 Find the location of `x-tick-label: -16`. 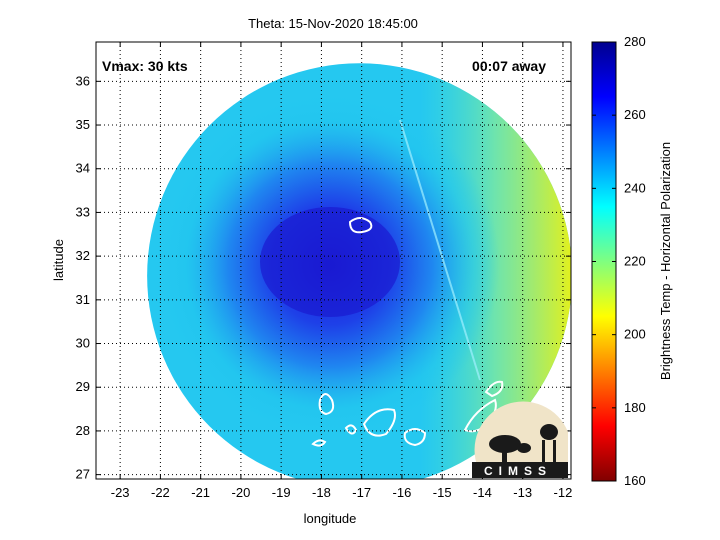

x-tick-label: -16 is located at coordinates (402, 492).